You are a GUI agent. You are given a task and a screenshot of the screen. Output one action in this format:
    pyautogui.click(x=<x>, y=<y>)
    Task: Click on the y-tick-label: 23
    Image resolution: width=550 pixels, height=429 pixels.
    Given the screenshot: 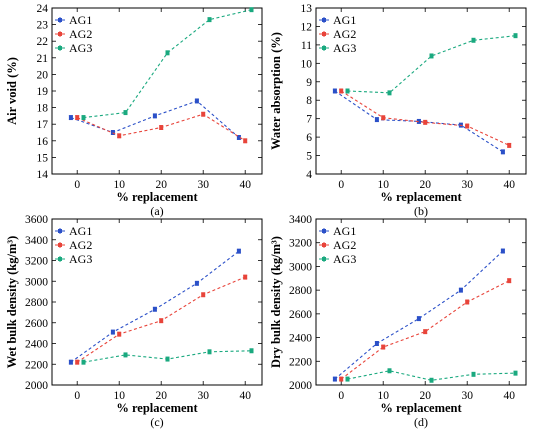 What is the action you would take?
    pyautogui.click(x=43, y=26)
    